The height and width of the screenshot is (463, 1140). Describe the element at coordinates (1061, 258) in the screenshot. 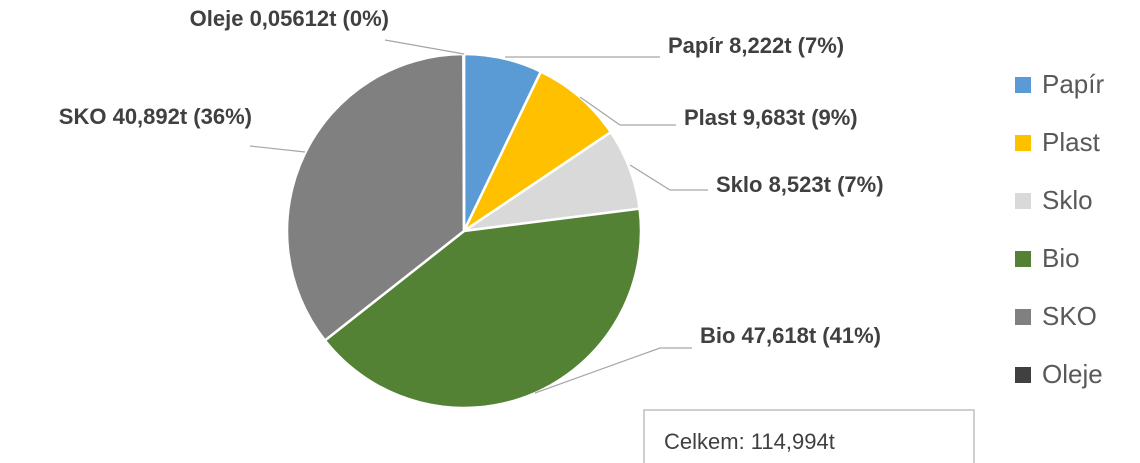

I see `legend-label: Bio` at that location.